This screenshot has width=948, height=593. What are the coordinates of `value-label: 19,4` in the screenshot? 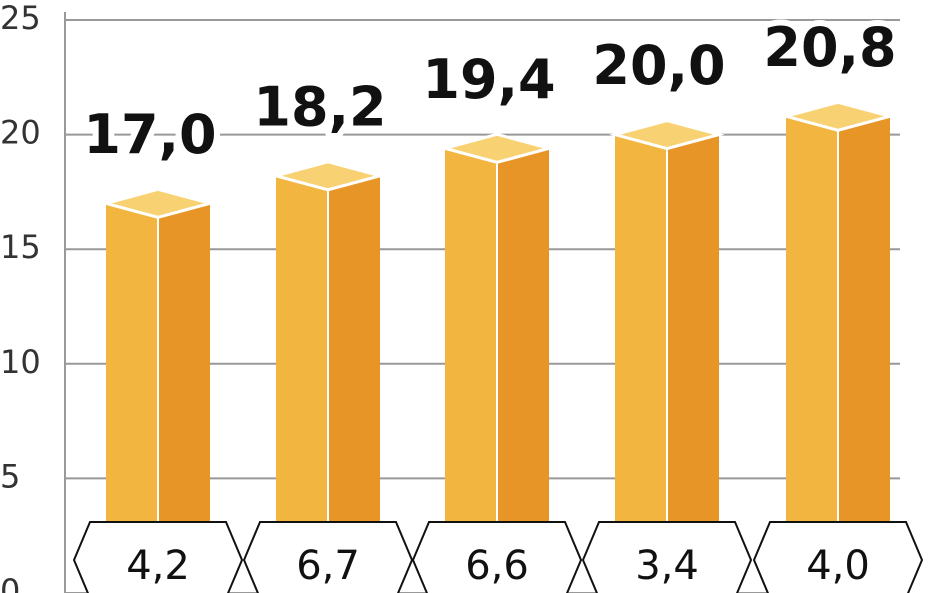 It's located at (488, 79).